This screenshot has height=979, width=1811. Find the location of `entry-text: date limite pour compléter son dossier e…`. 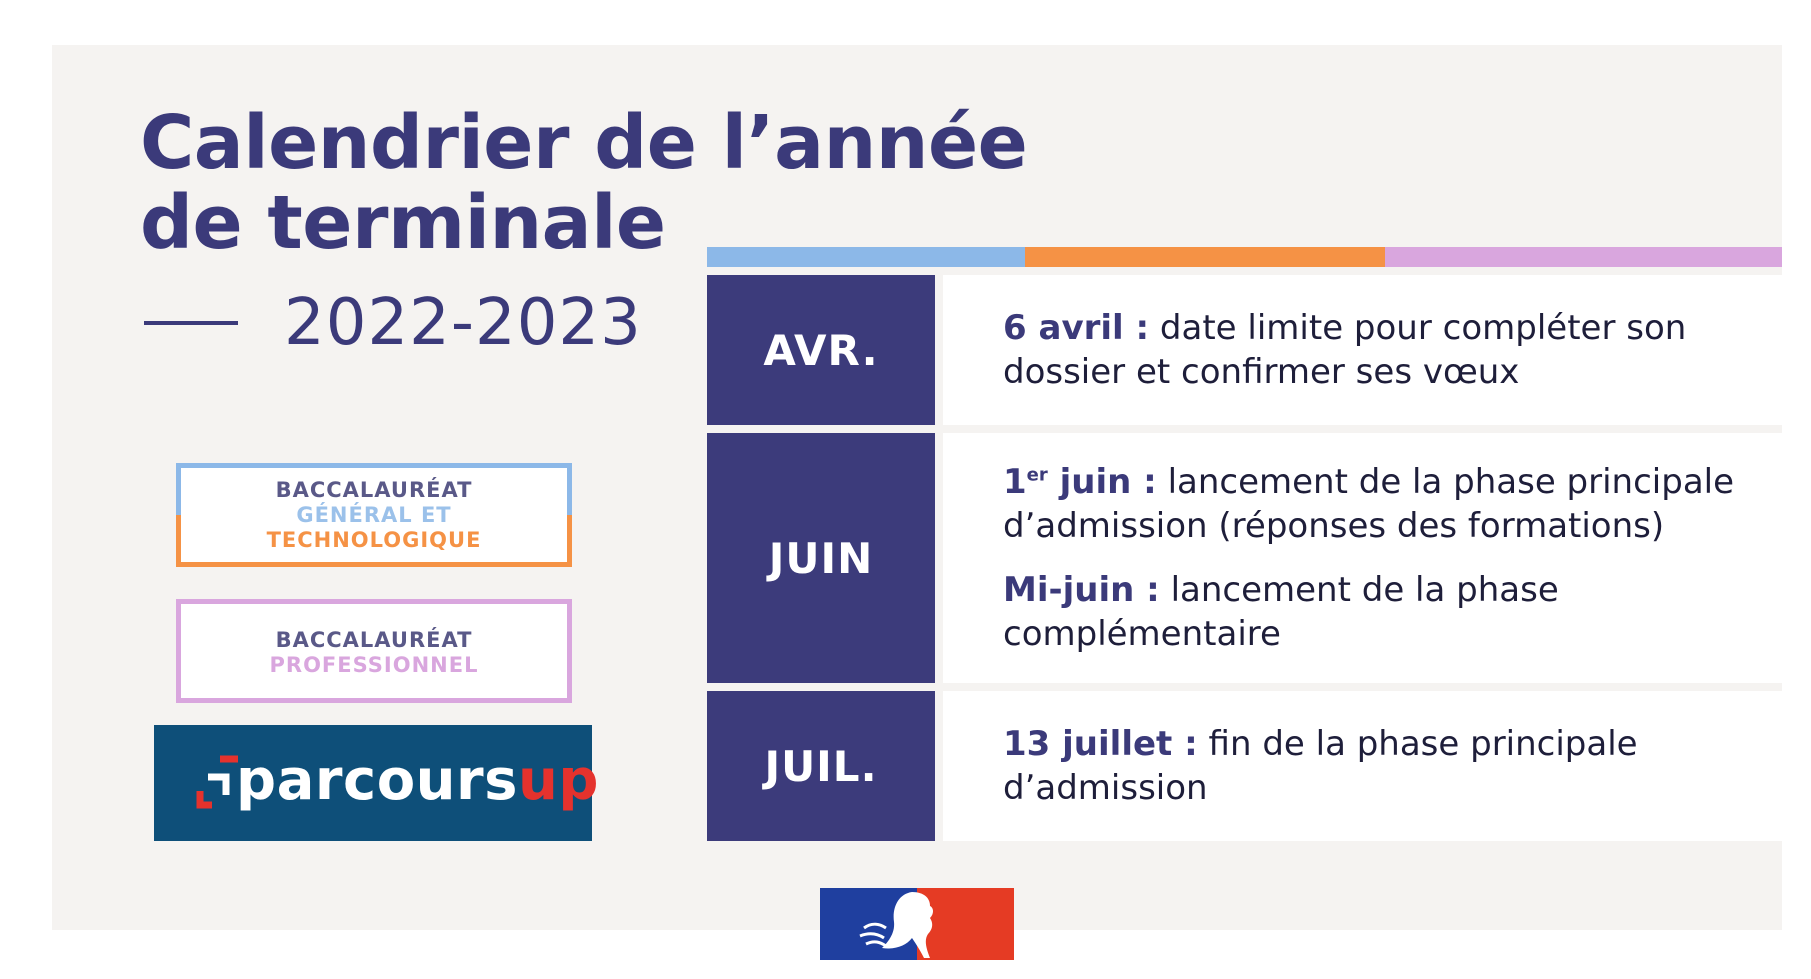

entry-text: date limite pour compléter son dossier e… is located at coordinates (1345, 350).